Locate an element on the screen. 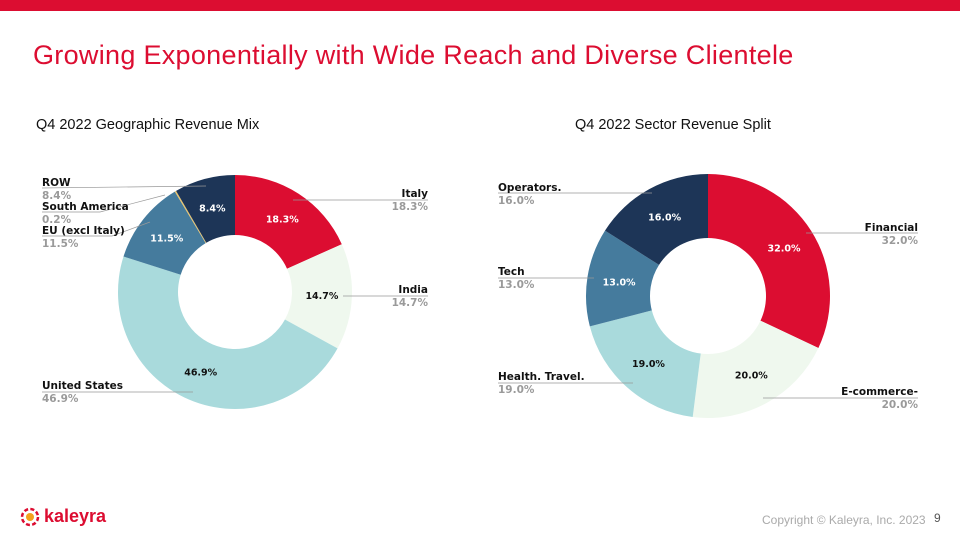 Image resolution: width=960 pixels, height=540 pixels. data-label: 19.0% is located at coordinates (648, 364).